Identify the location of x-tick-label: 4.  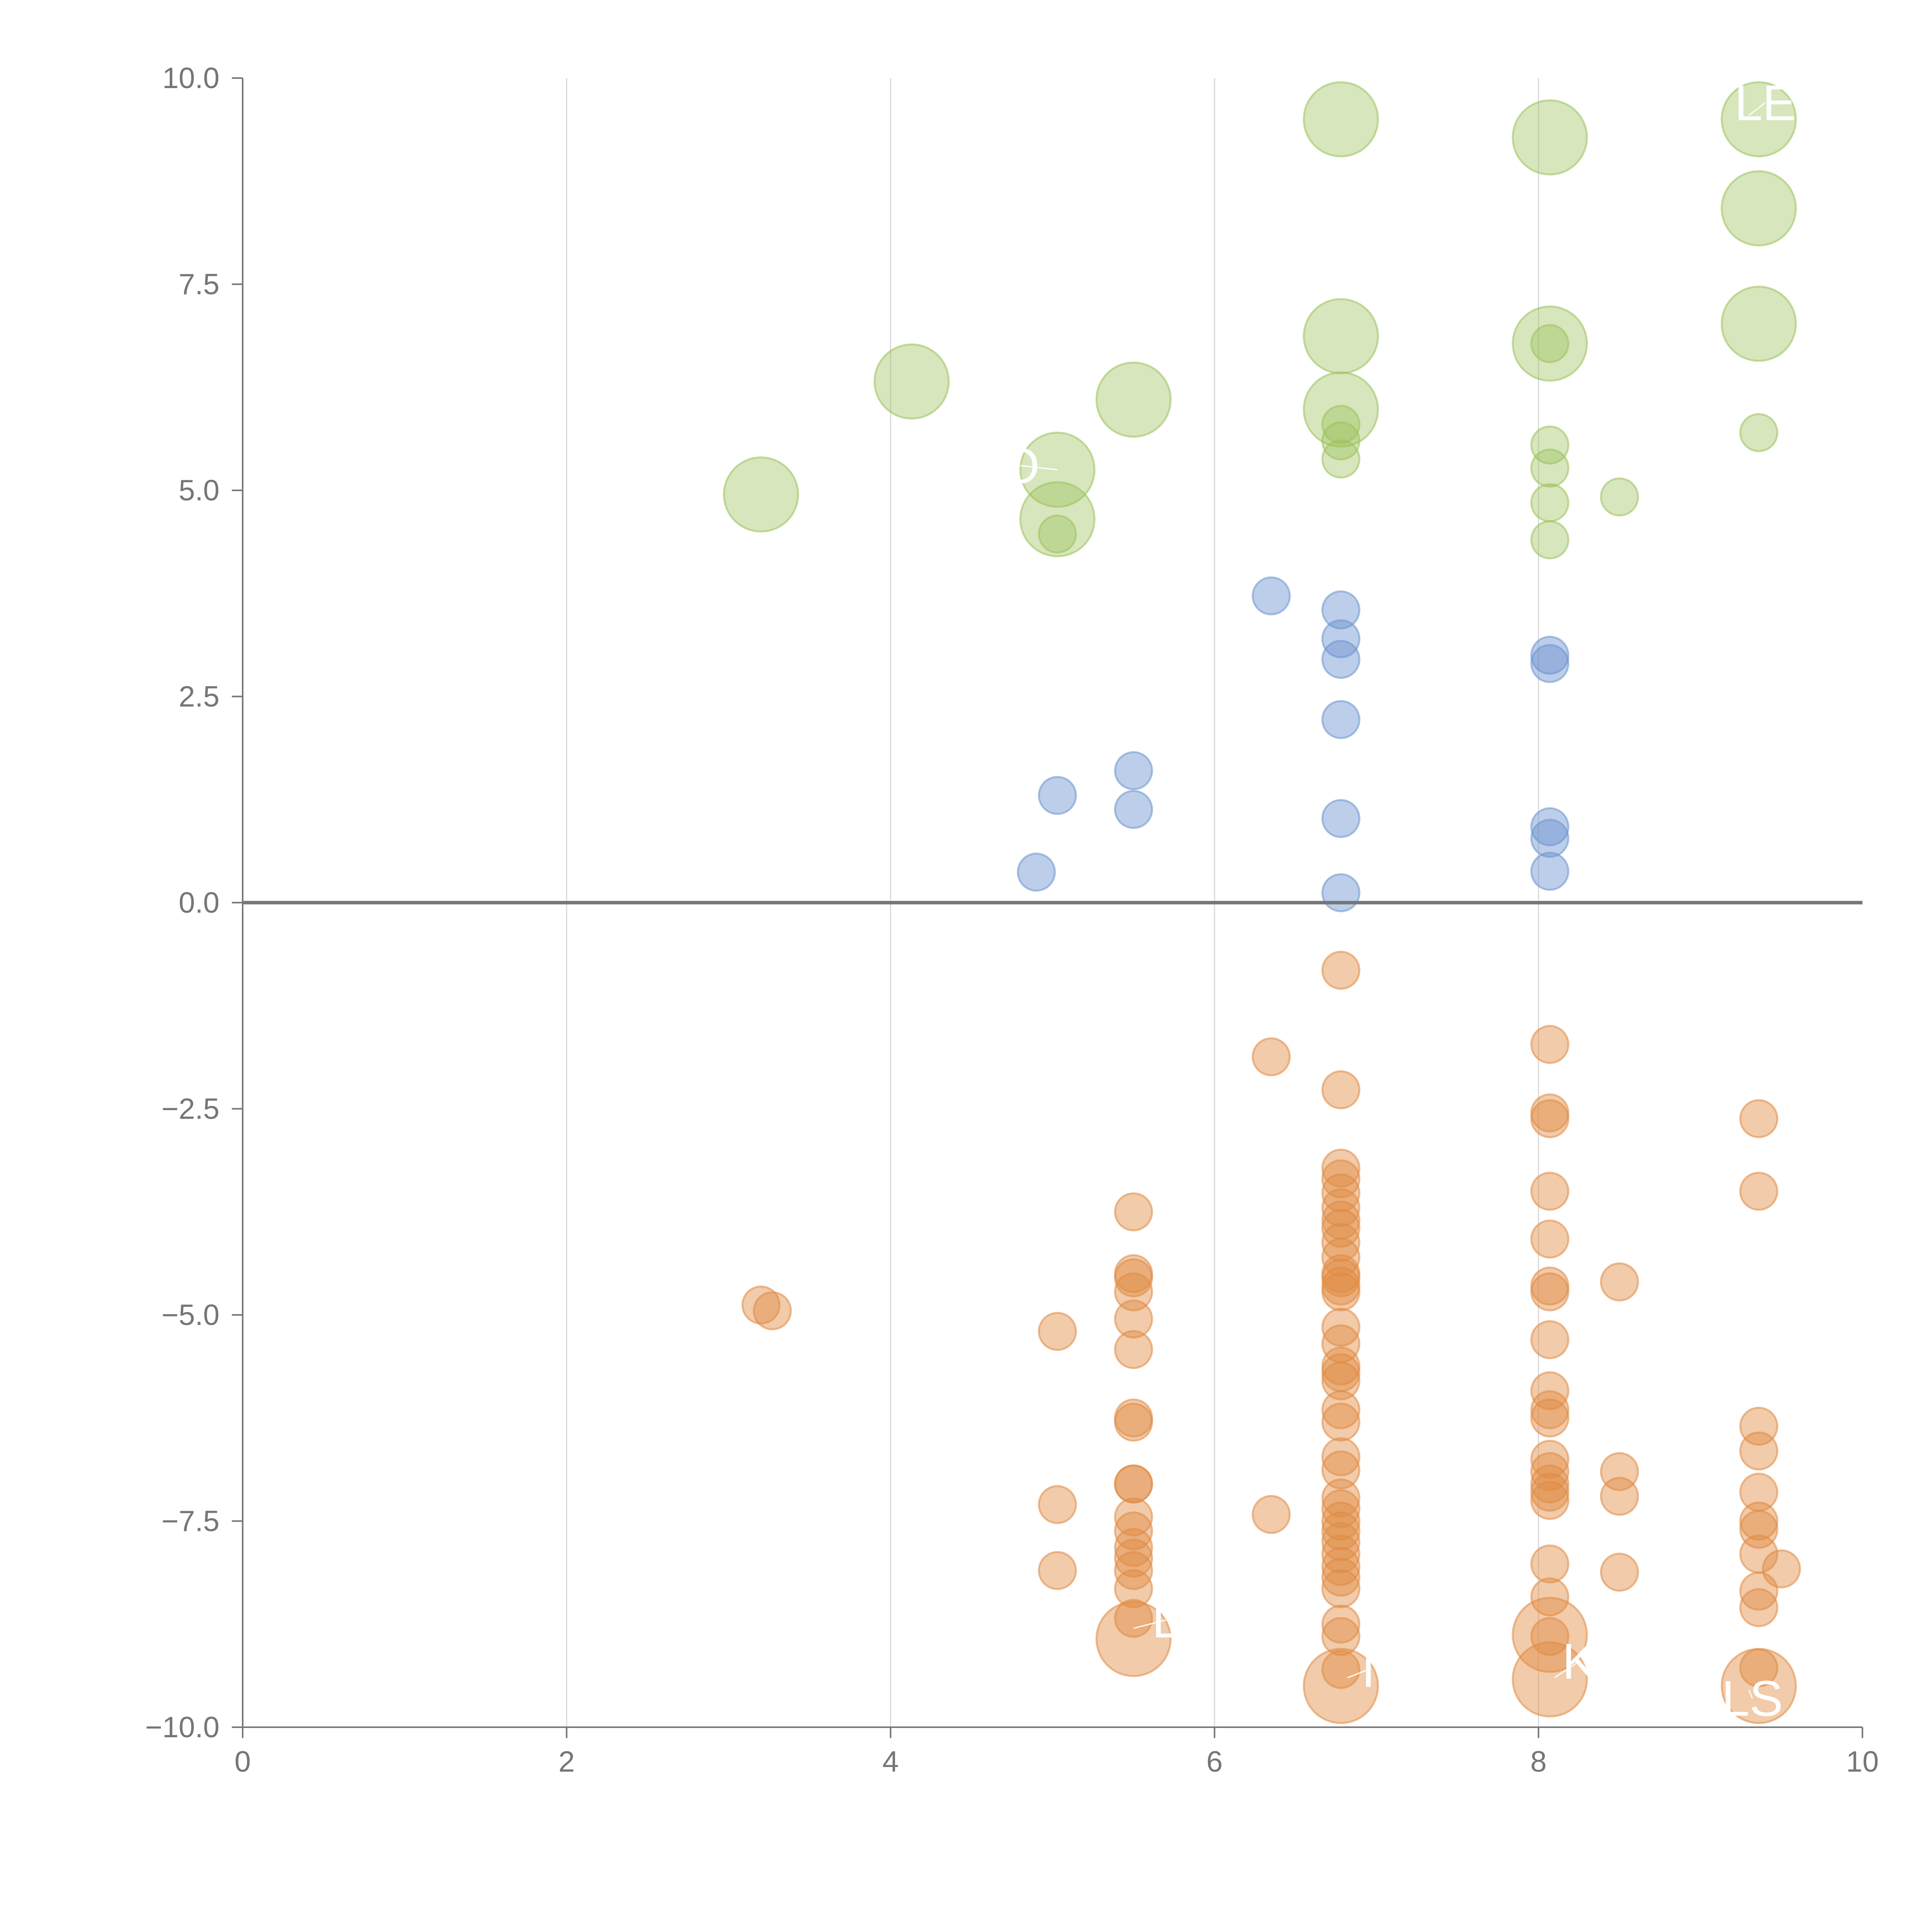
(891, 1761).